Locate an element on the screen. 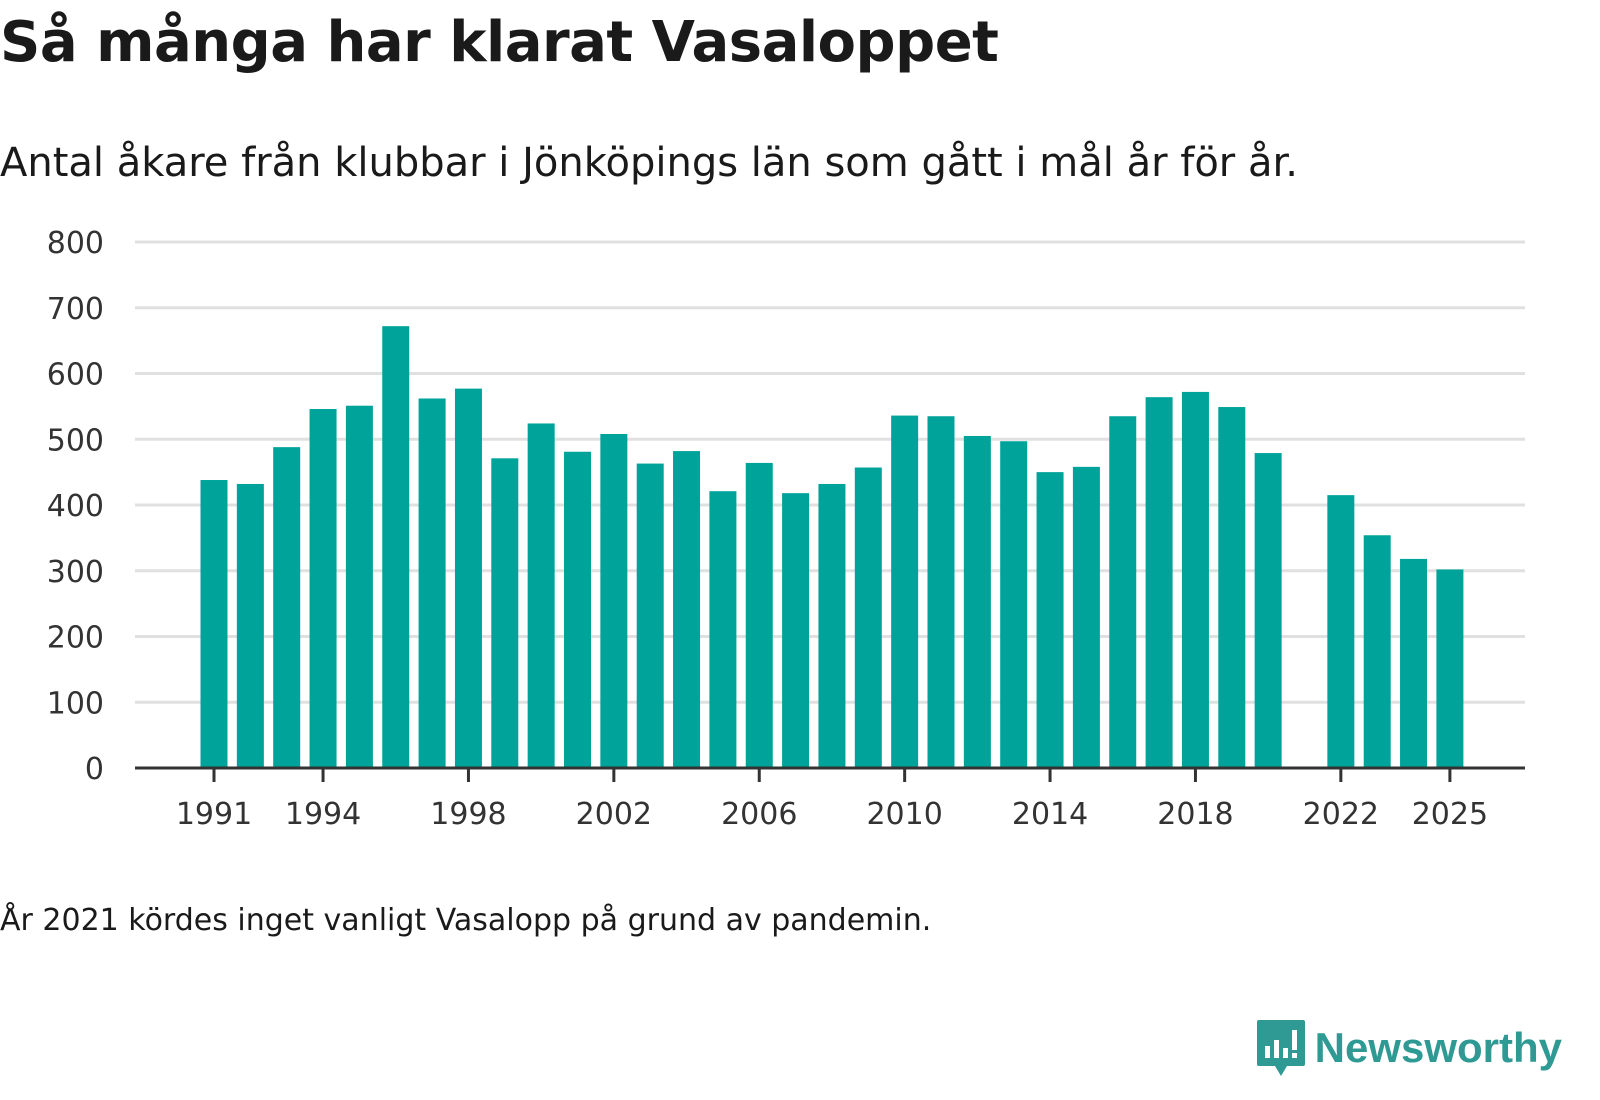 The height and width of the screenshot is (1100, 1600). y-tick-label: 800 is located at coordinates (75, 243).